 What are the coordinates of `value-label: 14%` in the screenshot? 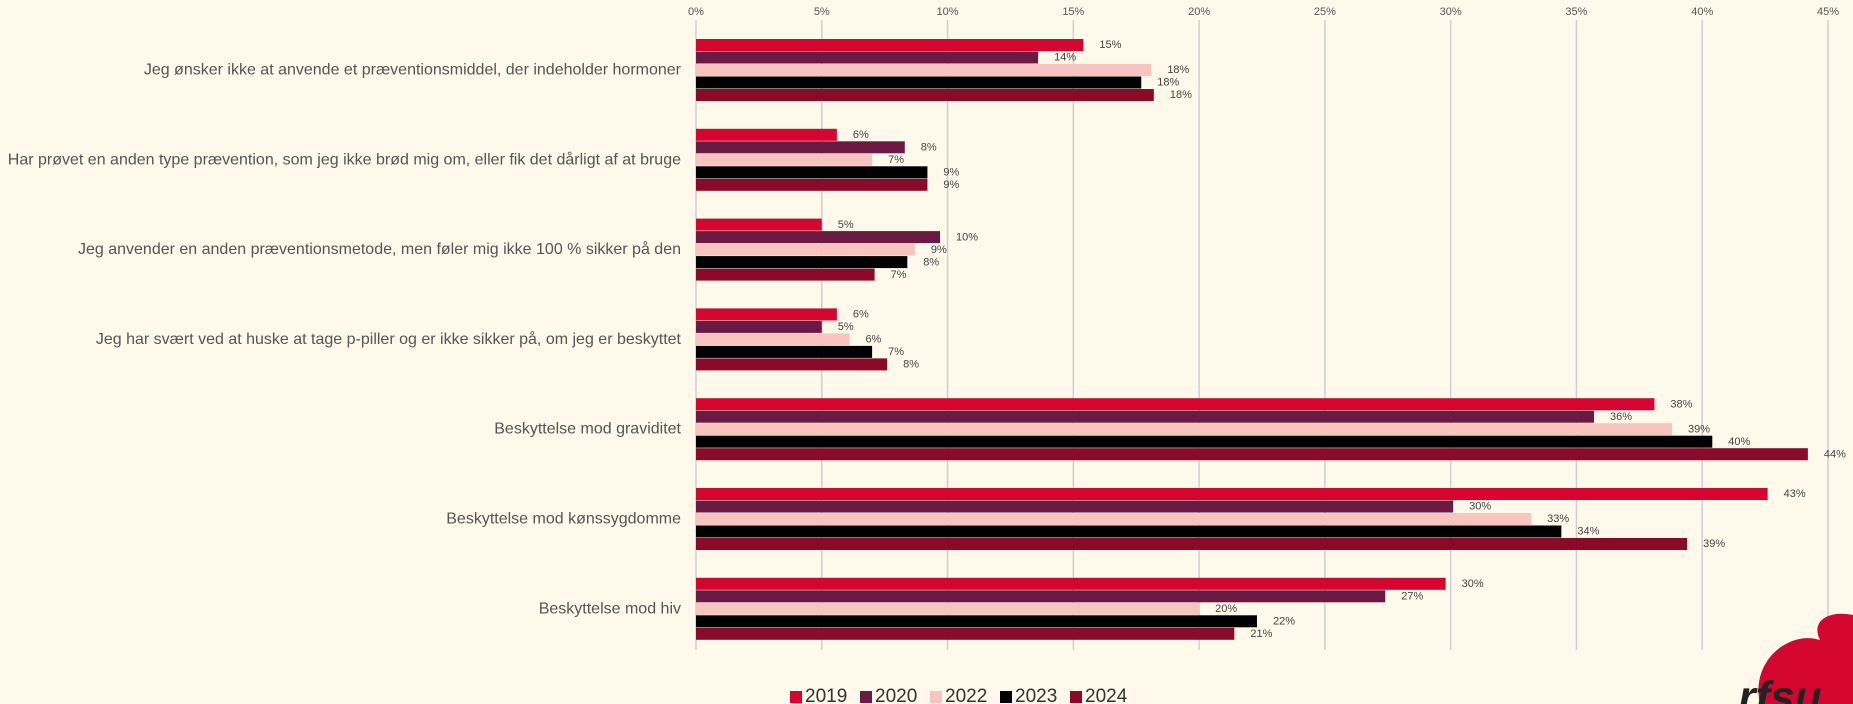 It's located at (1065, 58).